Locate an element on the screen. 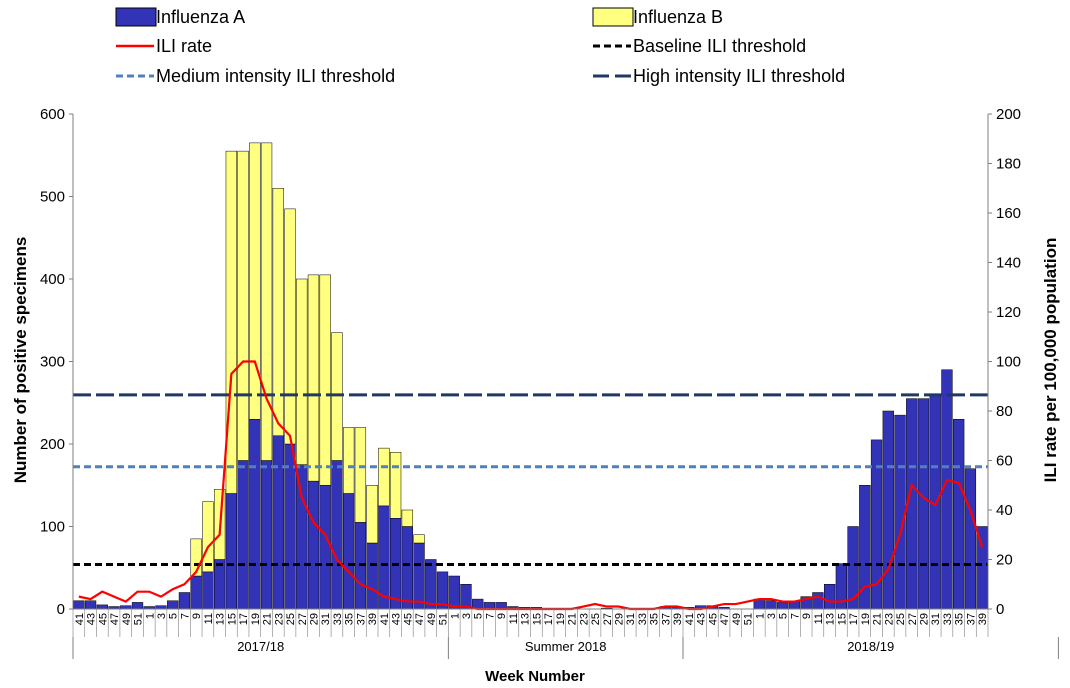 The image size is (1070, 688). legend-swatch is located at coordinates (136, 17).